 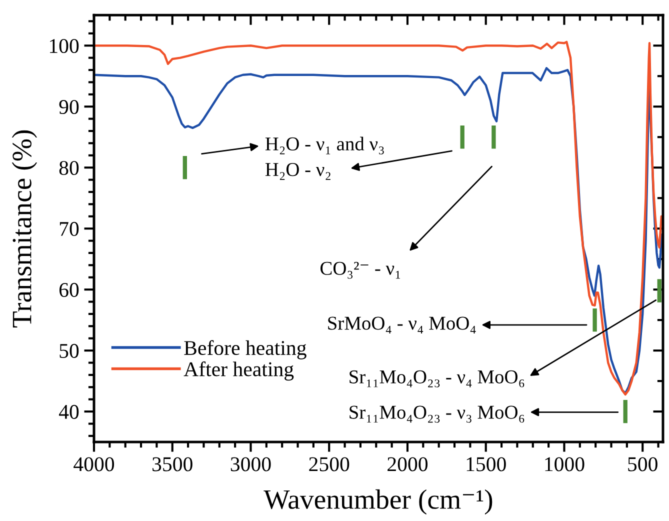 I want to click on annotation: Sr₁₁Mo₄O₂₃ - ν₃ MoO₆, so click(x=437, y=414).